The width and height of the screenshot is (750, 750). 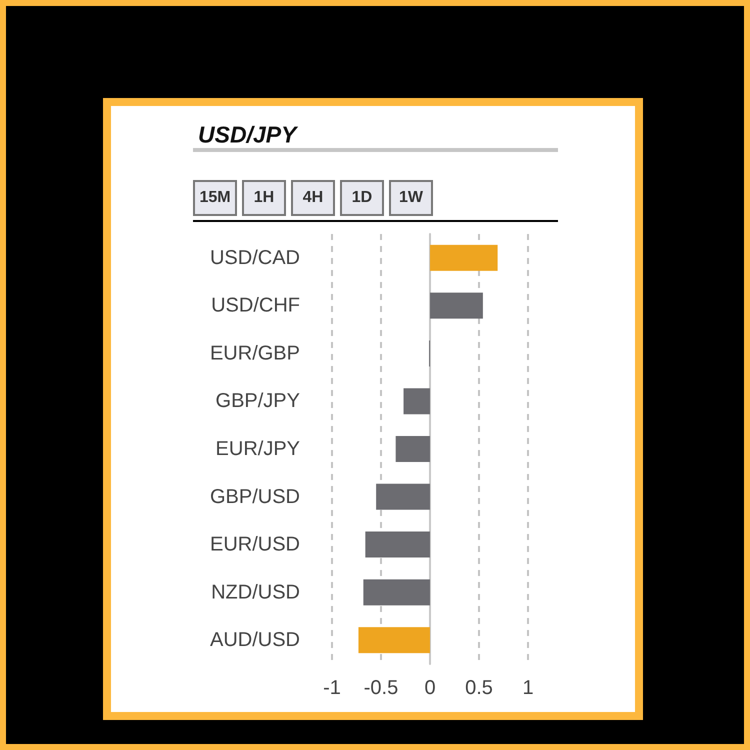 What do you see at coordinates (255, 305) in the screenshot?
I see `y-tick-label: USD/CHF` at bounding box center [255, 305].